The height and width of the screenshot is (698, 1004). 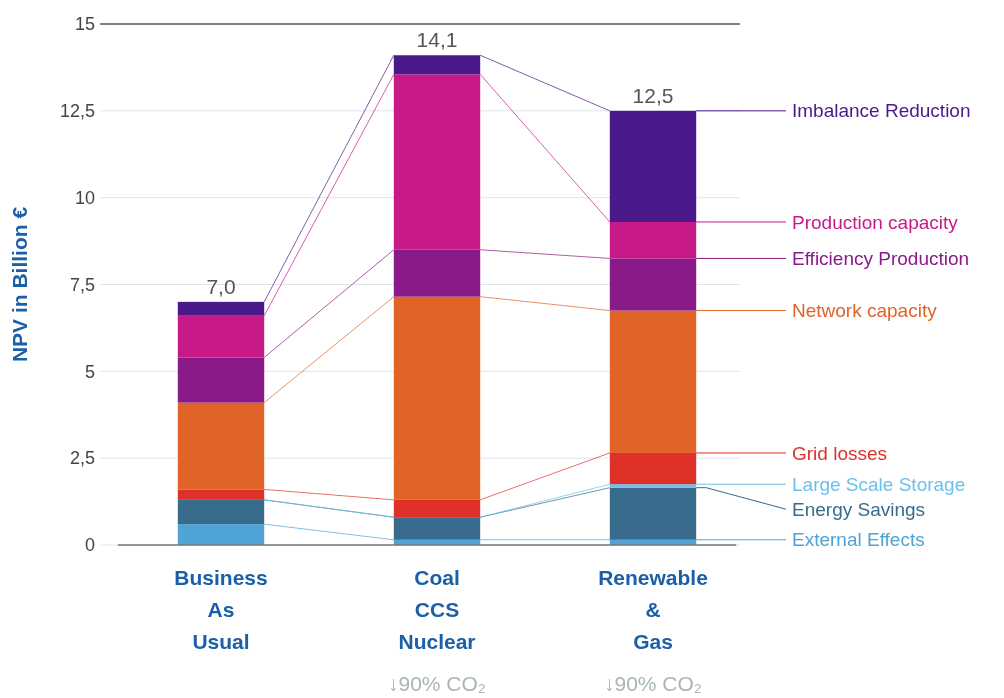 I want to click on y-tick-label: 2,5, so click(x=82, y=458).